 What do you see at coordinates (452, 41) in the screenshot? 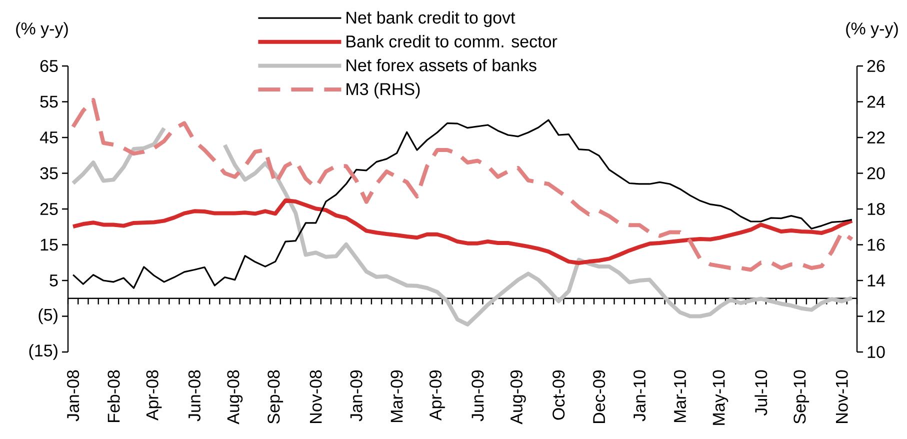
I see `legend-label: Bank credit to comm. sector` at bounding box center [452, 41].